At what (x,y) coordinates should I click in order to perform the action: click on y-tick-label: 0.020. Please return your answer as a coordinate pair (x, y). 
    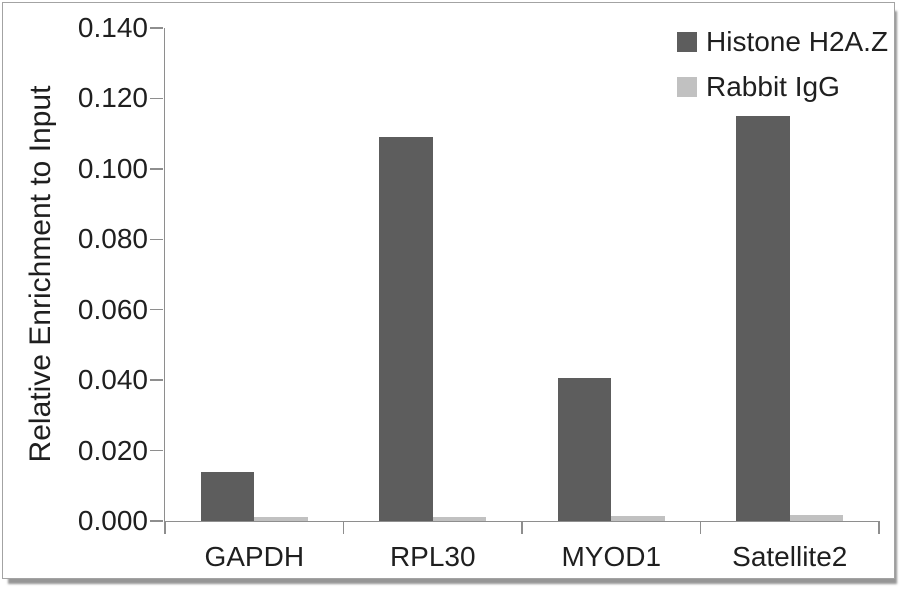
    Looking at the image, I should click on (112, 450).